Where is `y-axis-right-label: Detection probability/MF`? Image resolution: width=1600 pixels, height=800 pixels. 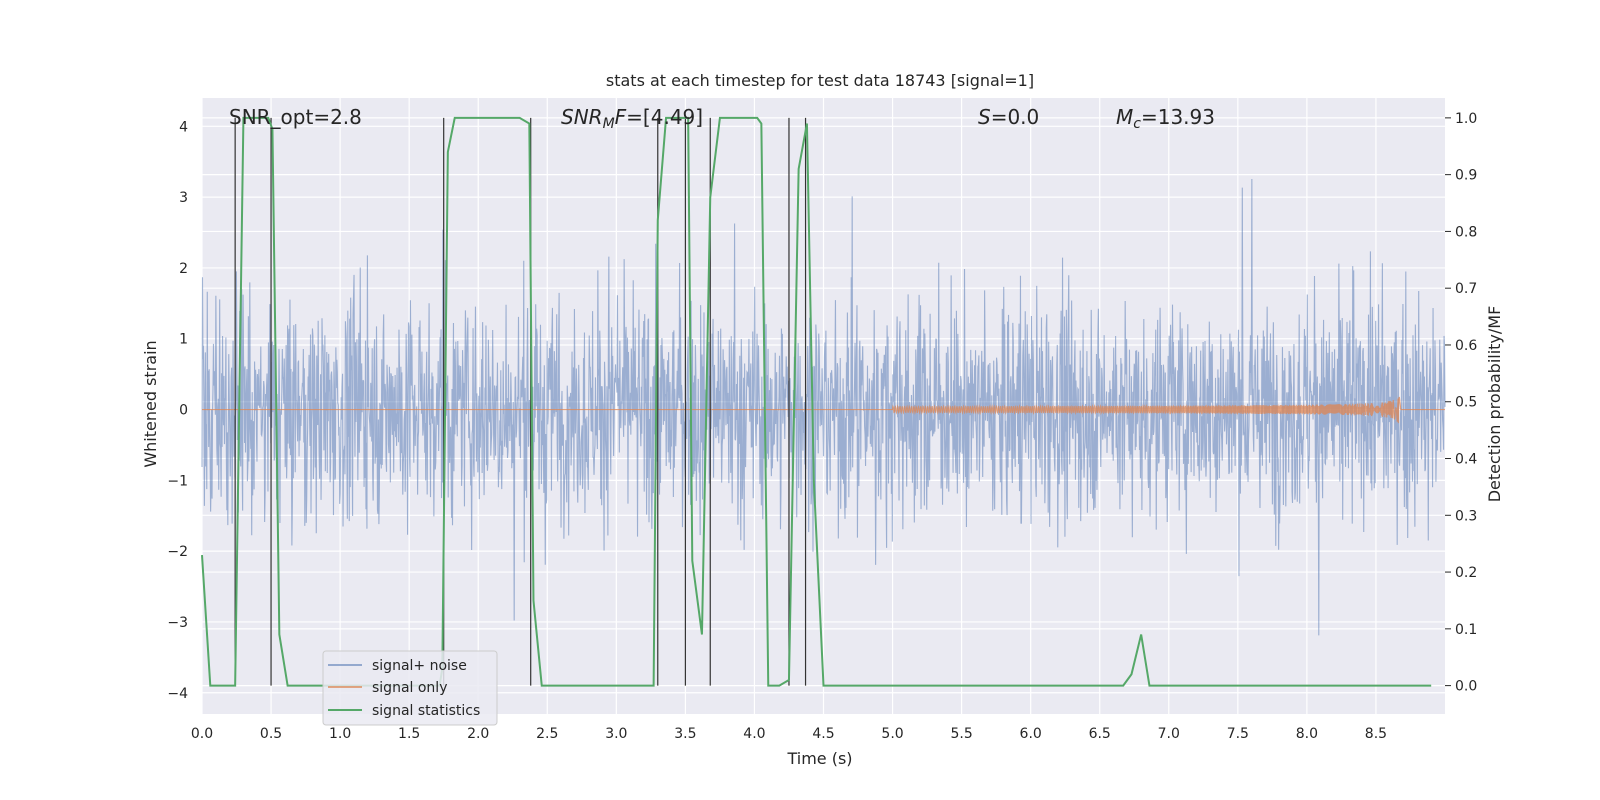 y-axis-right-label: Detection probability/MF is located at coordinates (1494, 404).